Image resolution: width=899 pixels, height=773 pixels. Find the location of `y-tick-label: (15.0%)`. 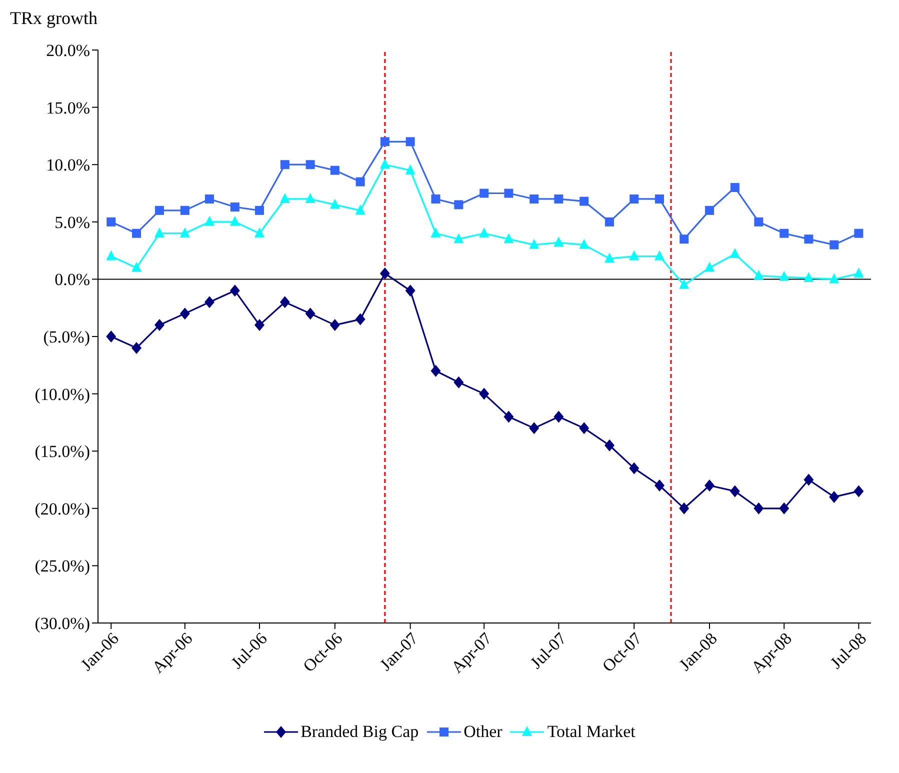

y-tick-label: (15.0%) is located at coordinates (62, 452).